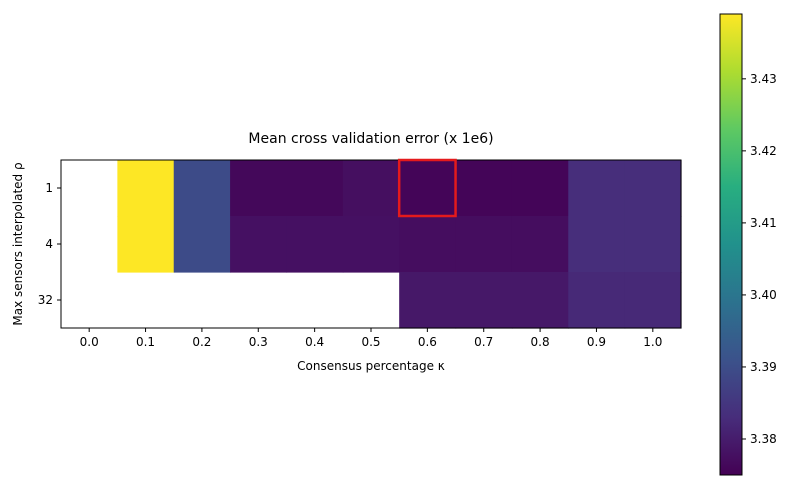  What do you see at coordinates (370, 342) in the screenshot?
I see `x-tick-label: 0.5` at bounding box center [370, 342].